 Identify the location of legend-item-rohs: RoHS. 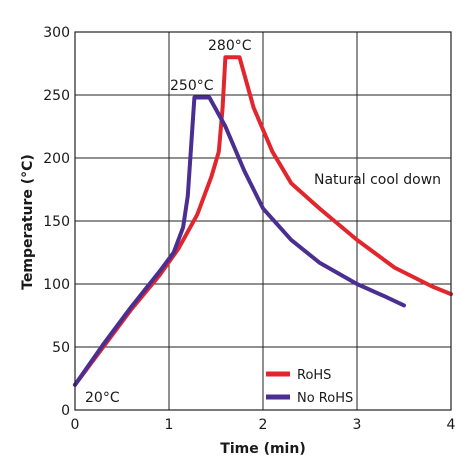
(298, 375).